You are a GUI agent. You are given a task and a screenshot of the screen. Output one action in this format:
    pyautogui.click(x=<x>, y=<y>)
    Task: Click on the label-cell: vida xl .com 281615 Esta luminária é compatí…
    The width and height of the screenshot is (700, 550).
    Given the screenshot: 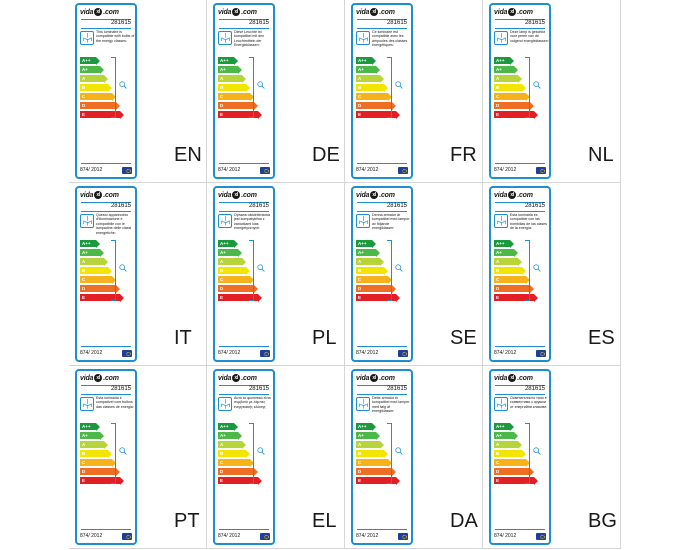 What is the action you would take?
    pyautogui.click(x=138, y=457)
    